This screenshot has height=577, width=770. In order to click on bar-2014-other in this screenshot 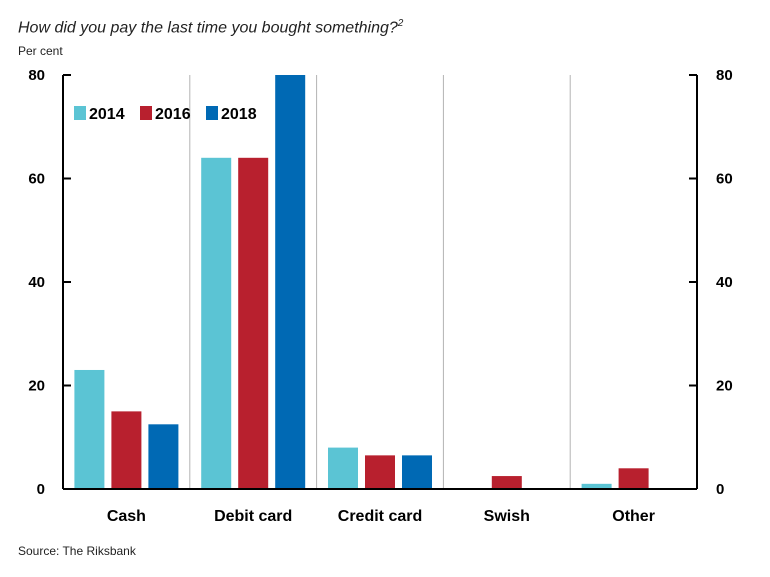, I will do `click(596, 486)`.